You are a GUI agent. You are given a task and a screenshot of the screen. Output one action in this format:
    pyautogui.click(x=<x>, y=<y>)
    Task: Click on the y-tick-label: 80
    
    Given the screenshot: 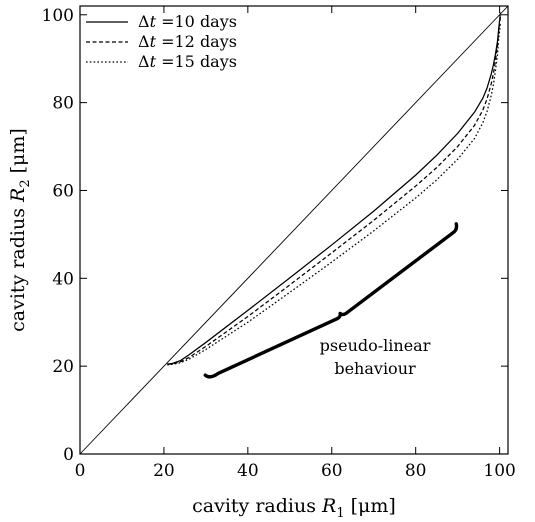 What is the action you would take?
    pyautogui.click(x=63, y=104)
    